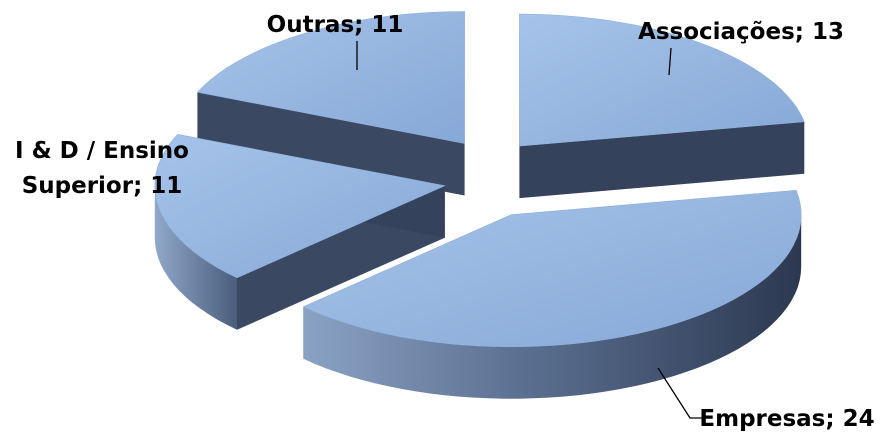  I want to click on label-outras: Outras; 11, so click(335, 25).